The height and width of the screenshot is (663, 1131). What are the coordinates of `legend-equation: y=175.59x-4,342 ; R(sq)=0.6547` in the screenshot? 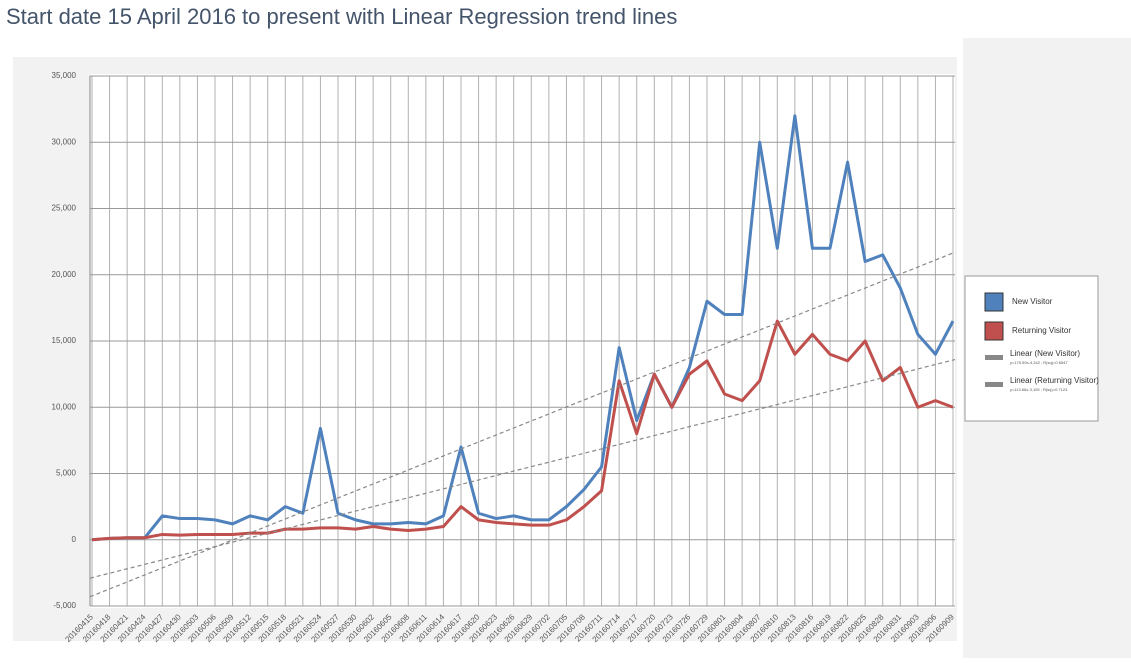 It's located at (1039, 362).